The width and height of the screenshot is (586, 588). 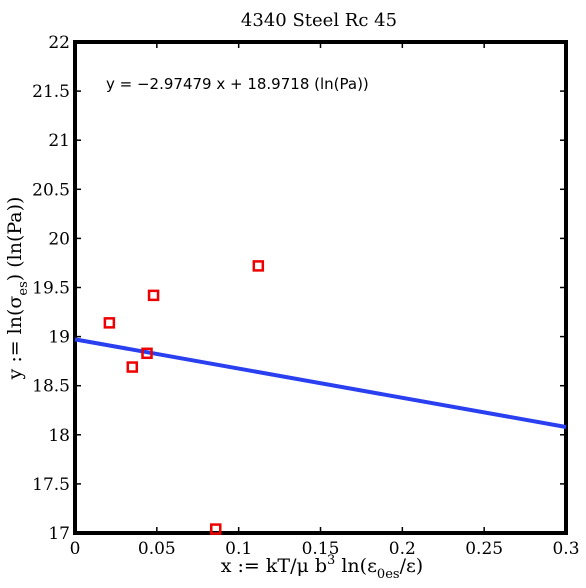 I want to click on x-tick-label: 0, so click(x=75, y=549).